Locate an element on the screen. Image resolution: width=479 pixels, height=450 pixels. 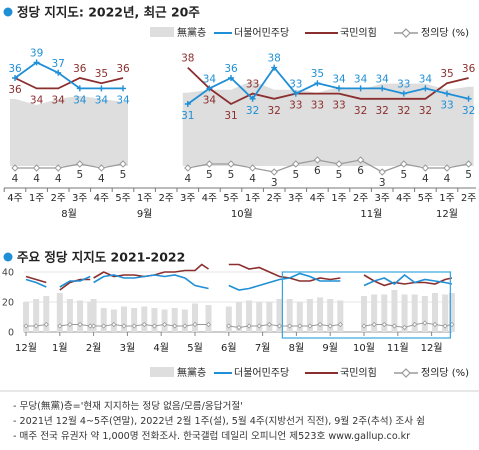
minjoo-data-label: 33 is located at coordinates (403, 85).